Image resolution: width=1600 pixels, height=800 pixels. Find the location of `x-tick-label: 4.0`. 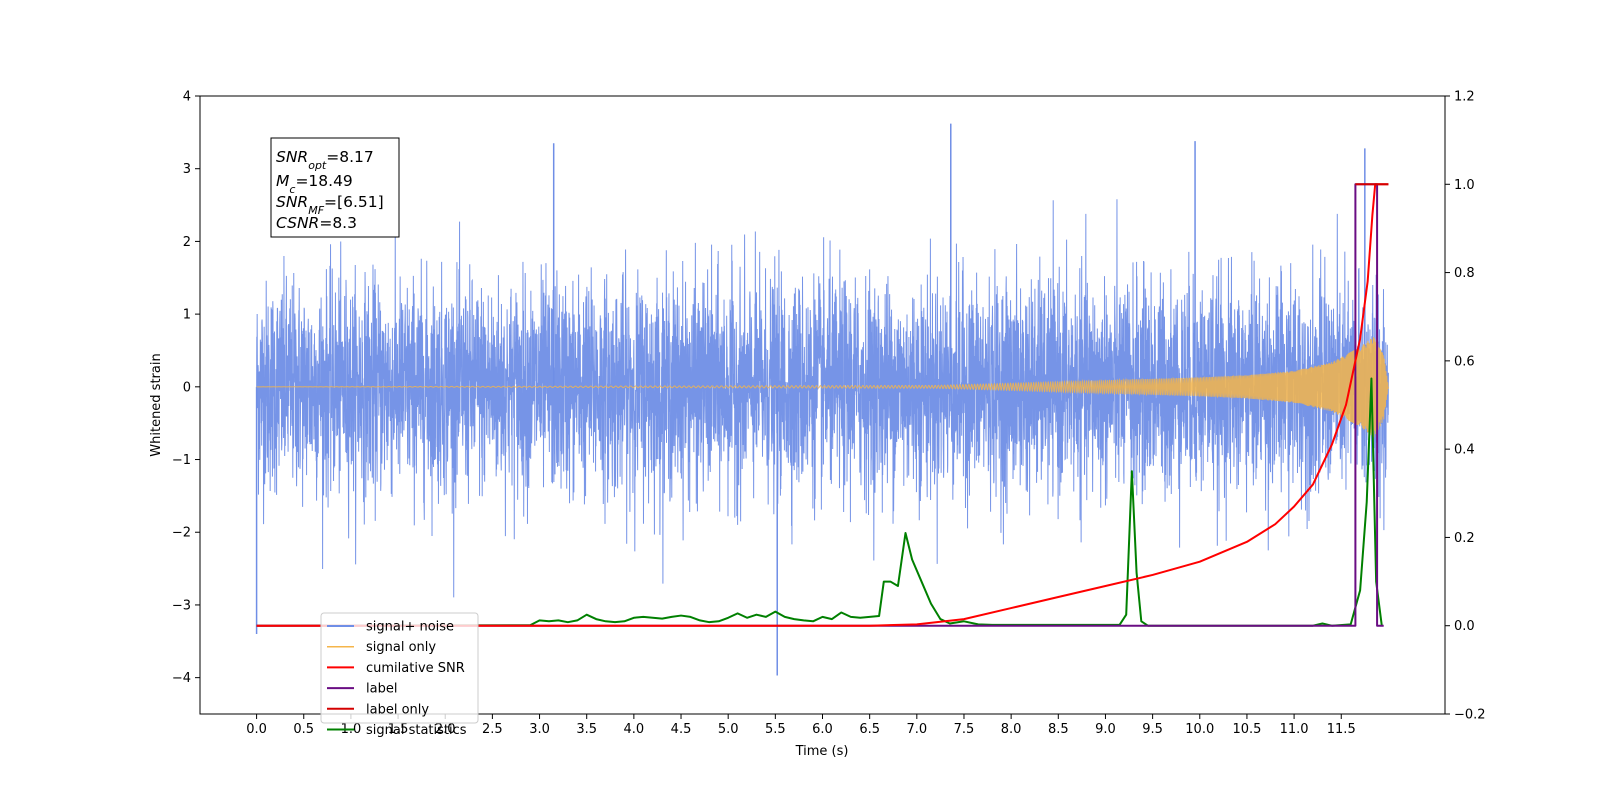

x-tick-label: 4.0 is located at coordinates (634, 729).